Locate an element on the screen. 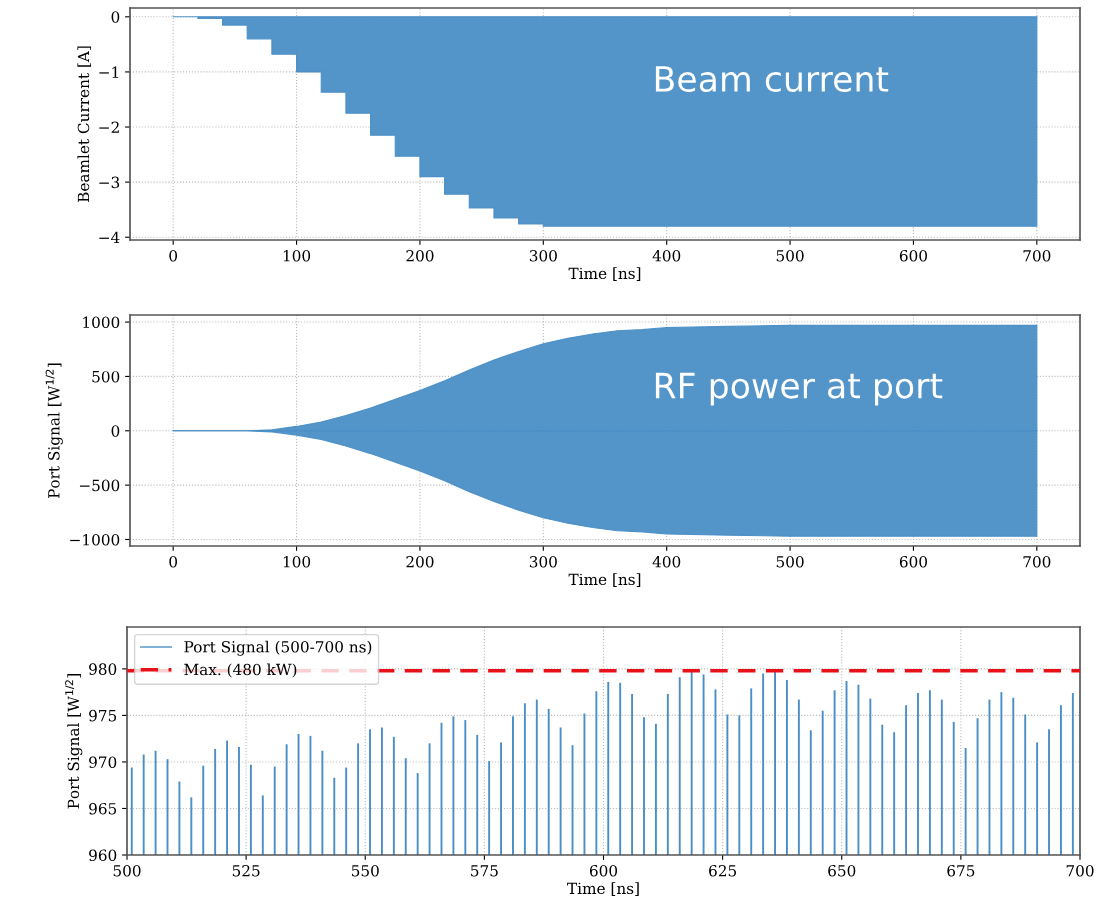  y-tick-label: −4 is located at coordinates (109, 237).